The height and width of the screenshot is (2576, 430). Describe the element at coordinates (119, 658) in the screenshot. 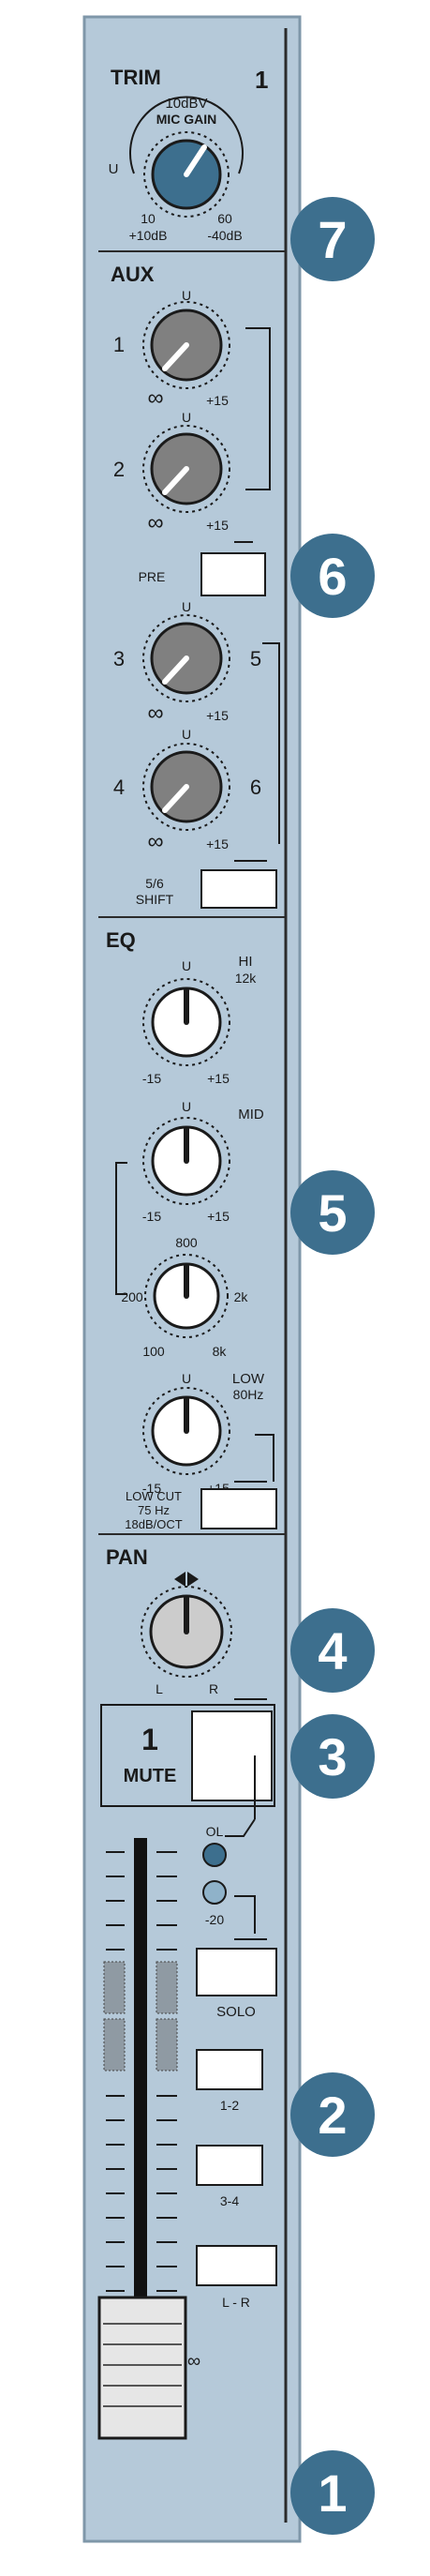

I see `aux-3-number: 3` at that location.